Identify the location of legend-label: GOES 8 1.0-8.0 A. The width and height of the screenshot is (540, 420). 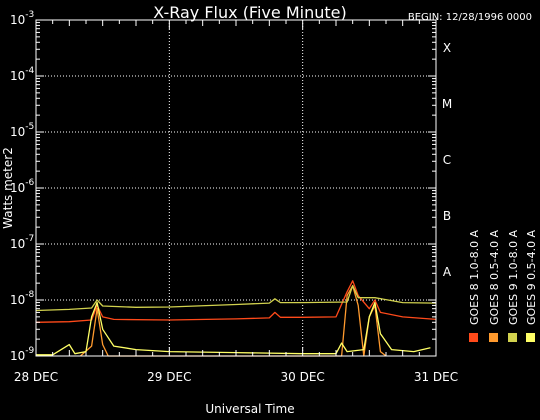
(474, 277).